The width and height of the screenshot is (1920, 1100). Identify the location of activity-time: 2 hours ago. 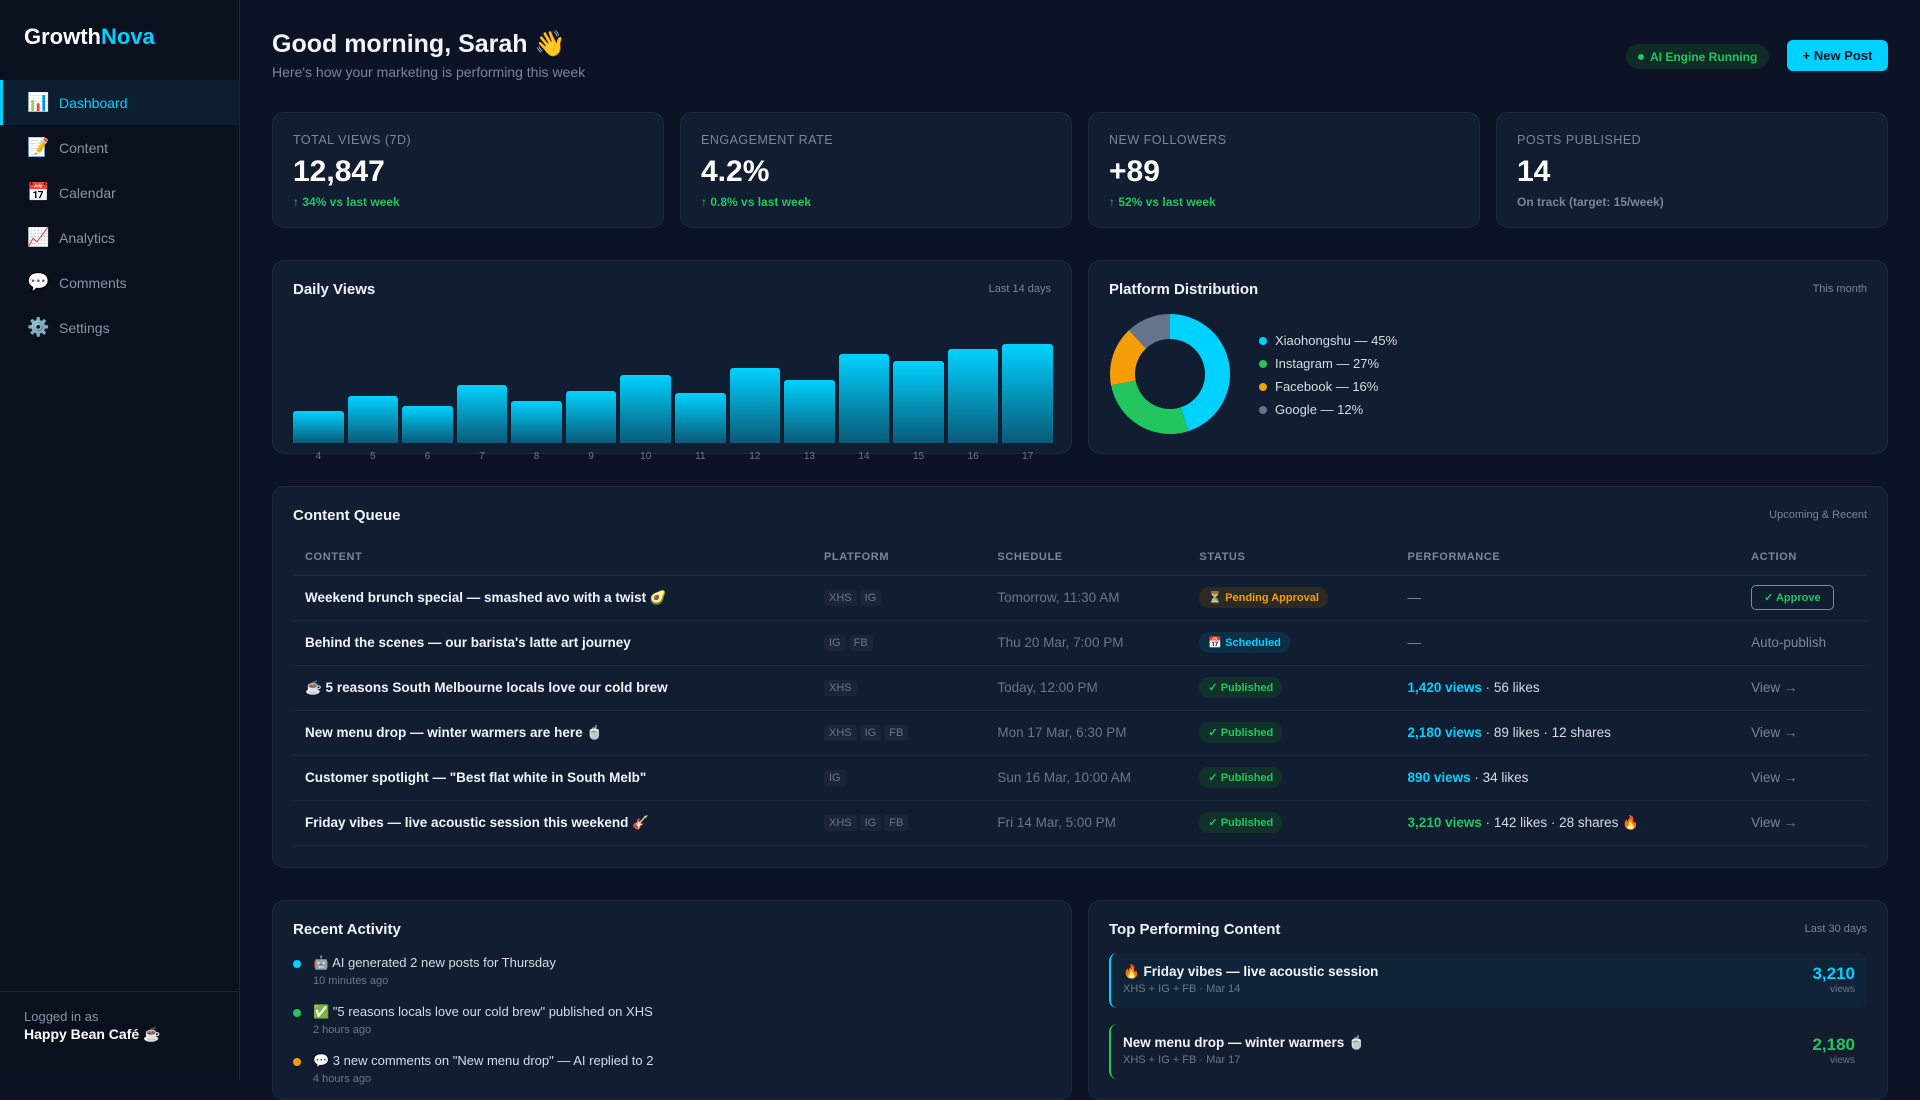
(342, 1030).